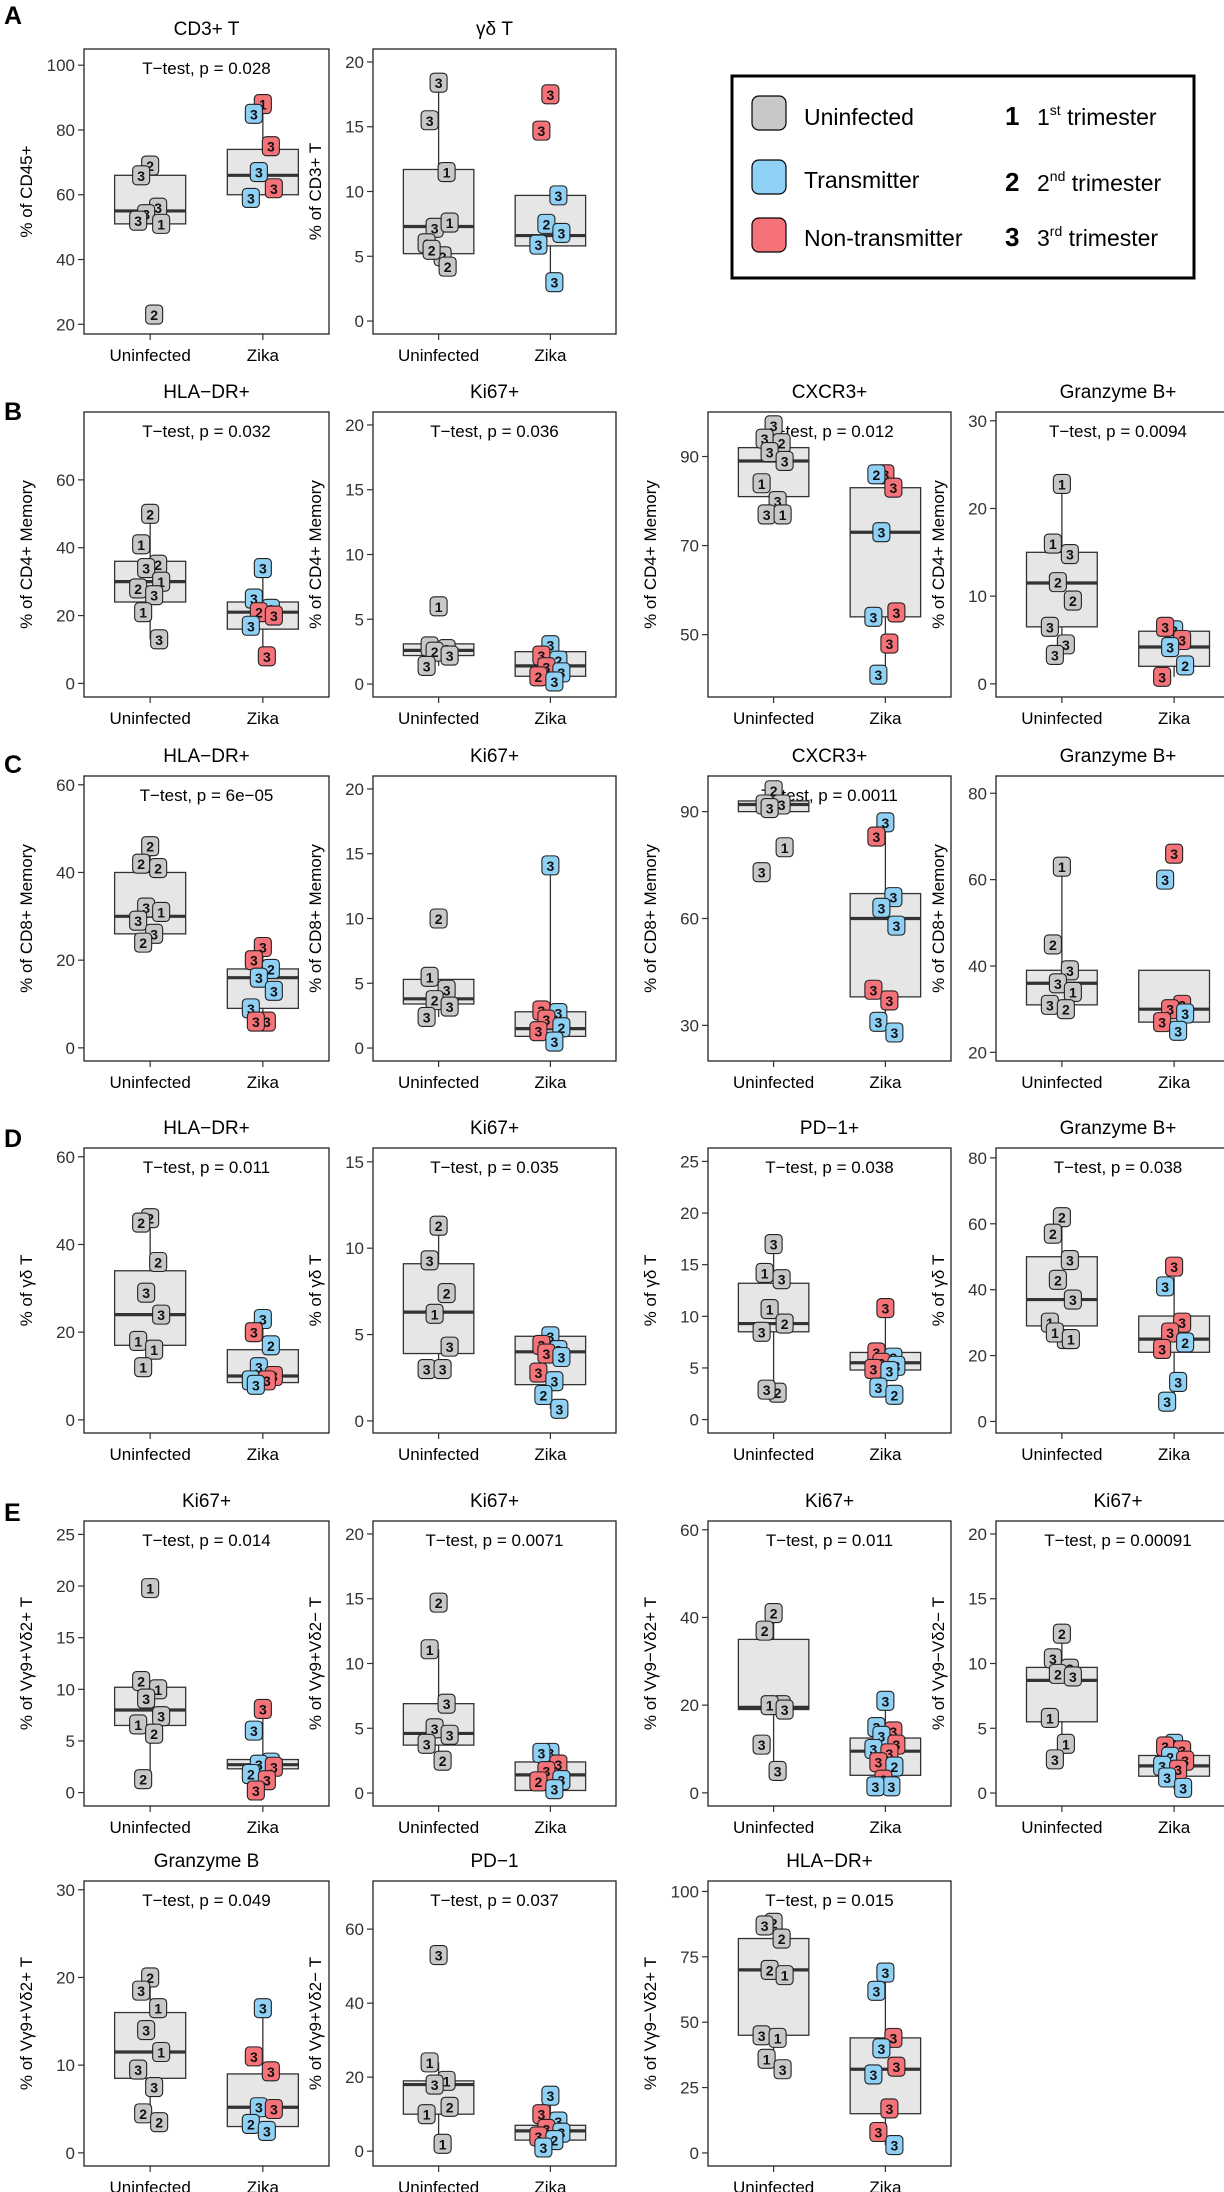  What do you see at coordinates (963, 177) in the screenshot?
I see `legend-frame` at bounding box center [963, 177].